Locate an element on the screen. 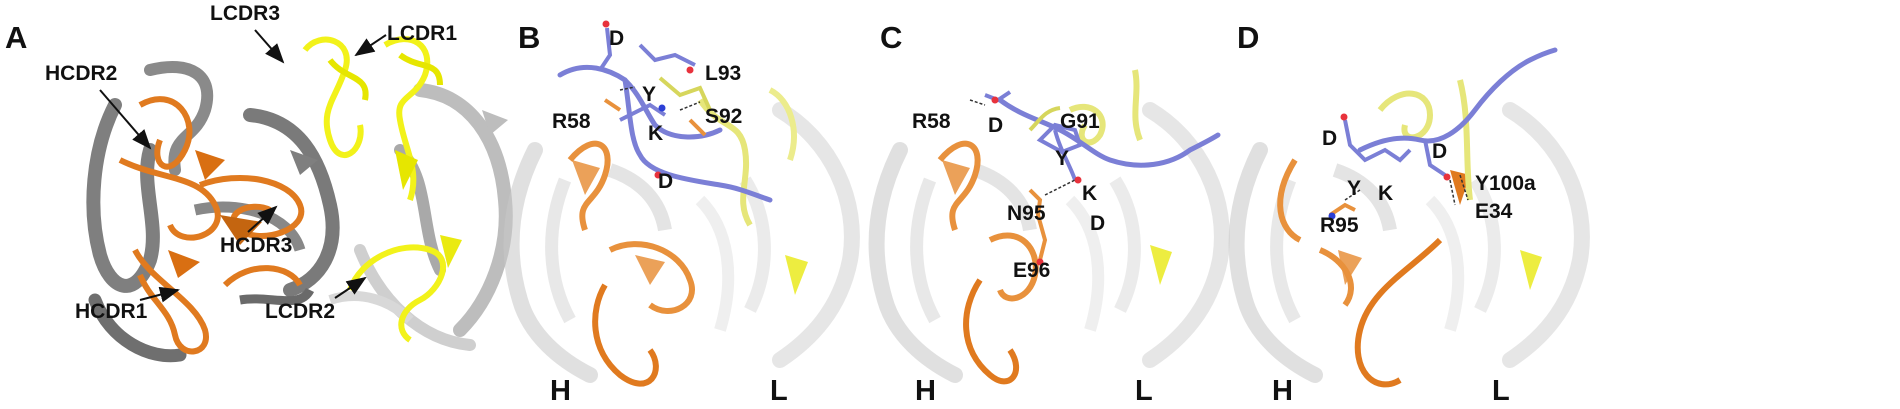 The width and height of the screenshot is (1900, 409). label-d-asp-left: D is located at coordinates (1329, 138).